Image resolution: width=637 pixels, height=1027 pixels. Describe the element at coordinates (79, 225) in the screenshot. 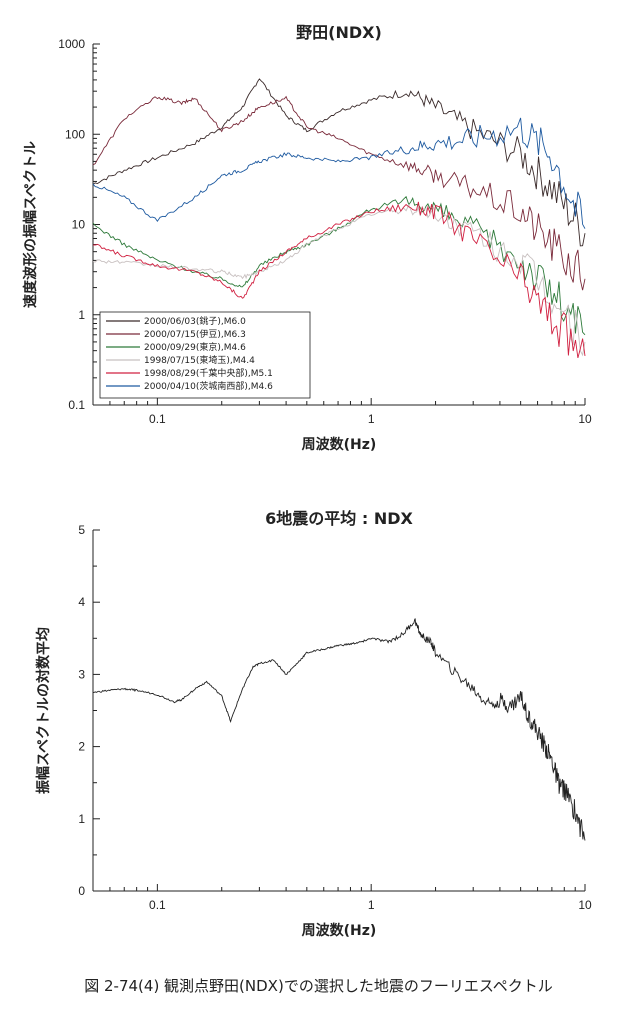

I see `y-tick-label: 10` at that location.